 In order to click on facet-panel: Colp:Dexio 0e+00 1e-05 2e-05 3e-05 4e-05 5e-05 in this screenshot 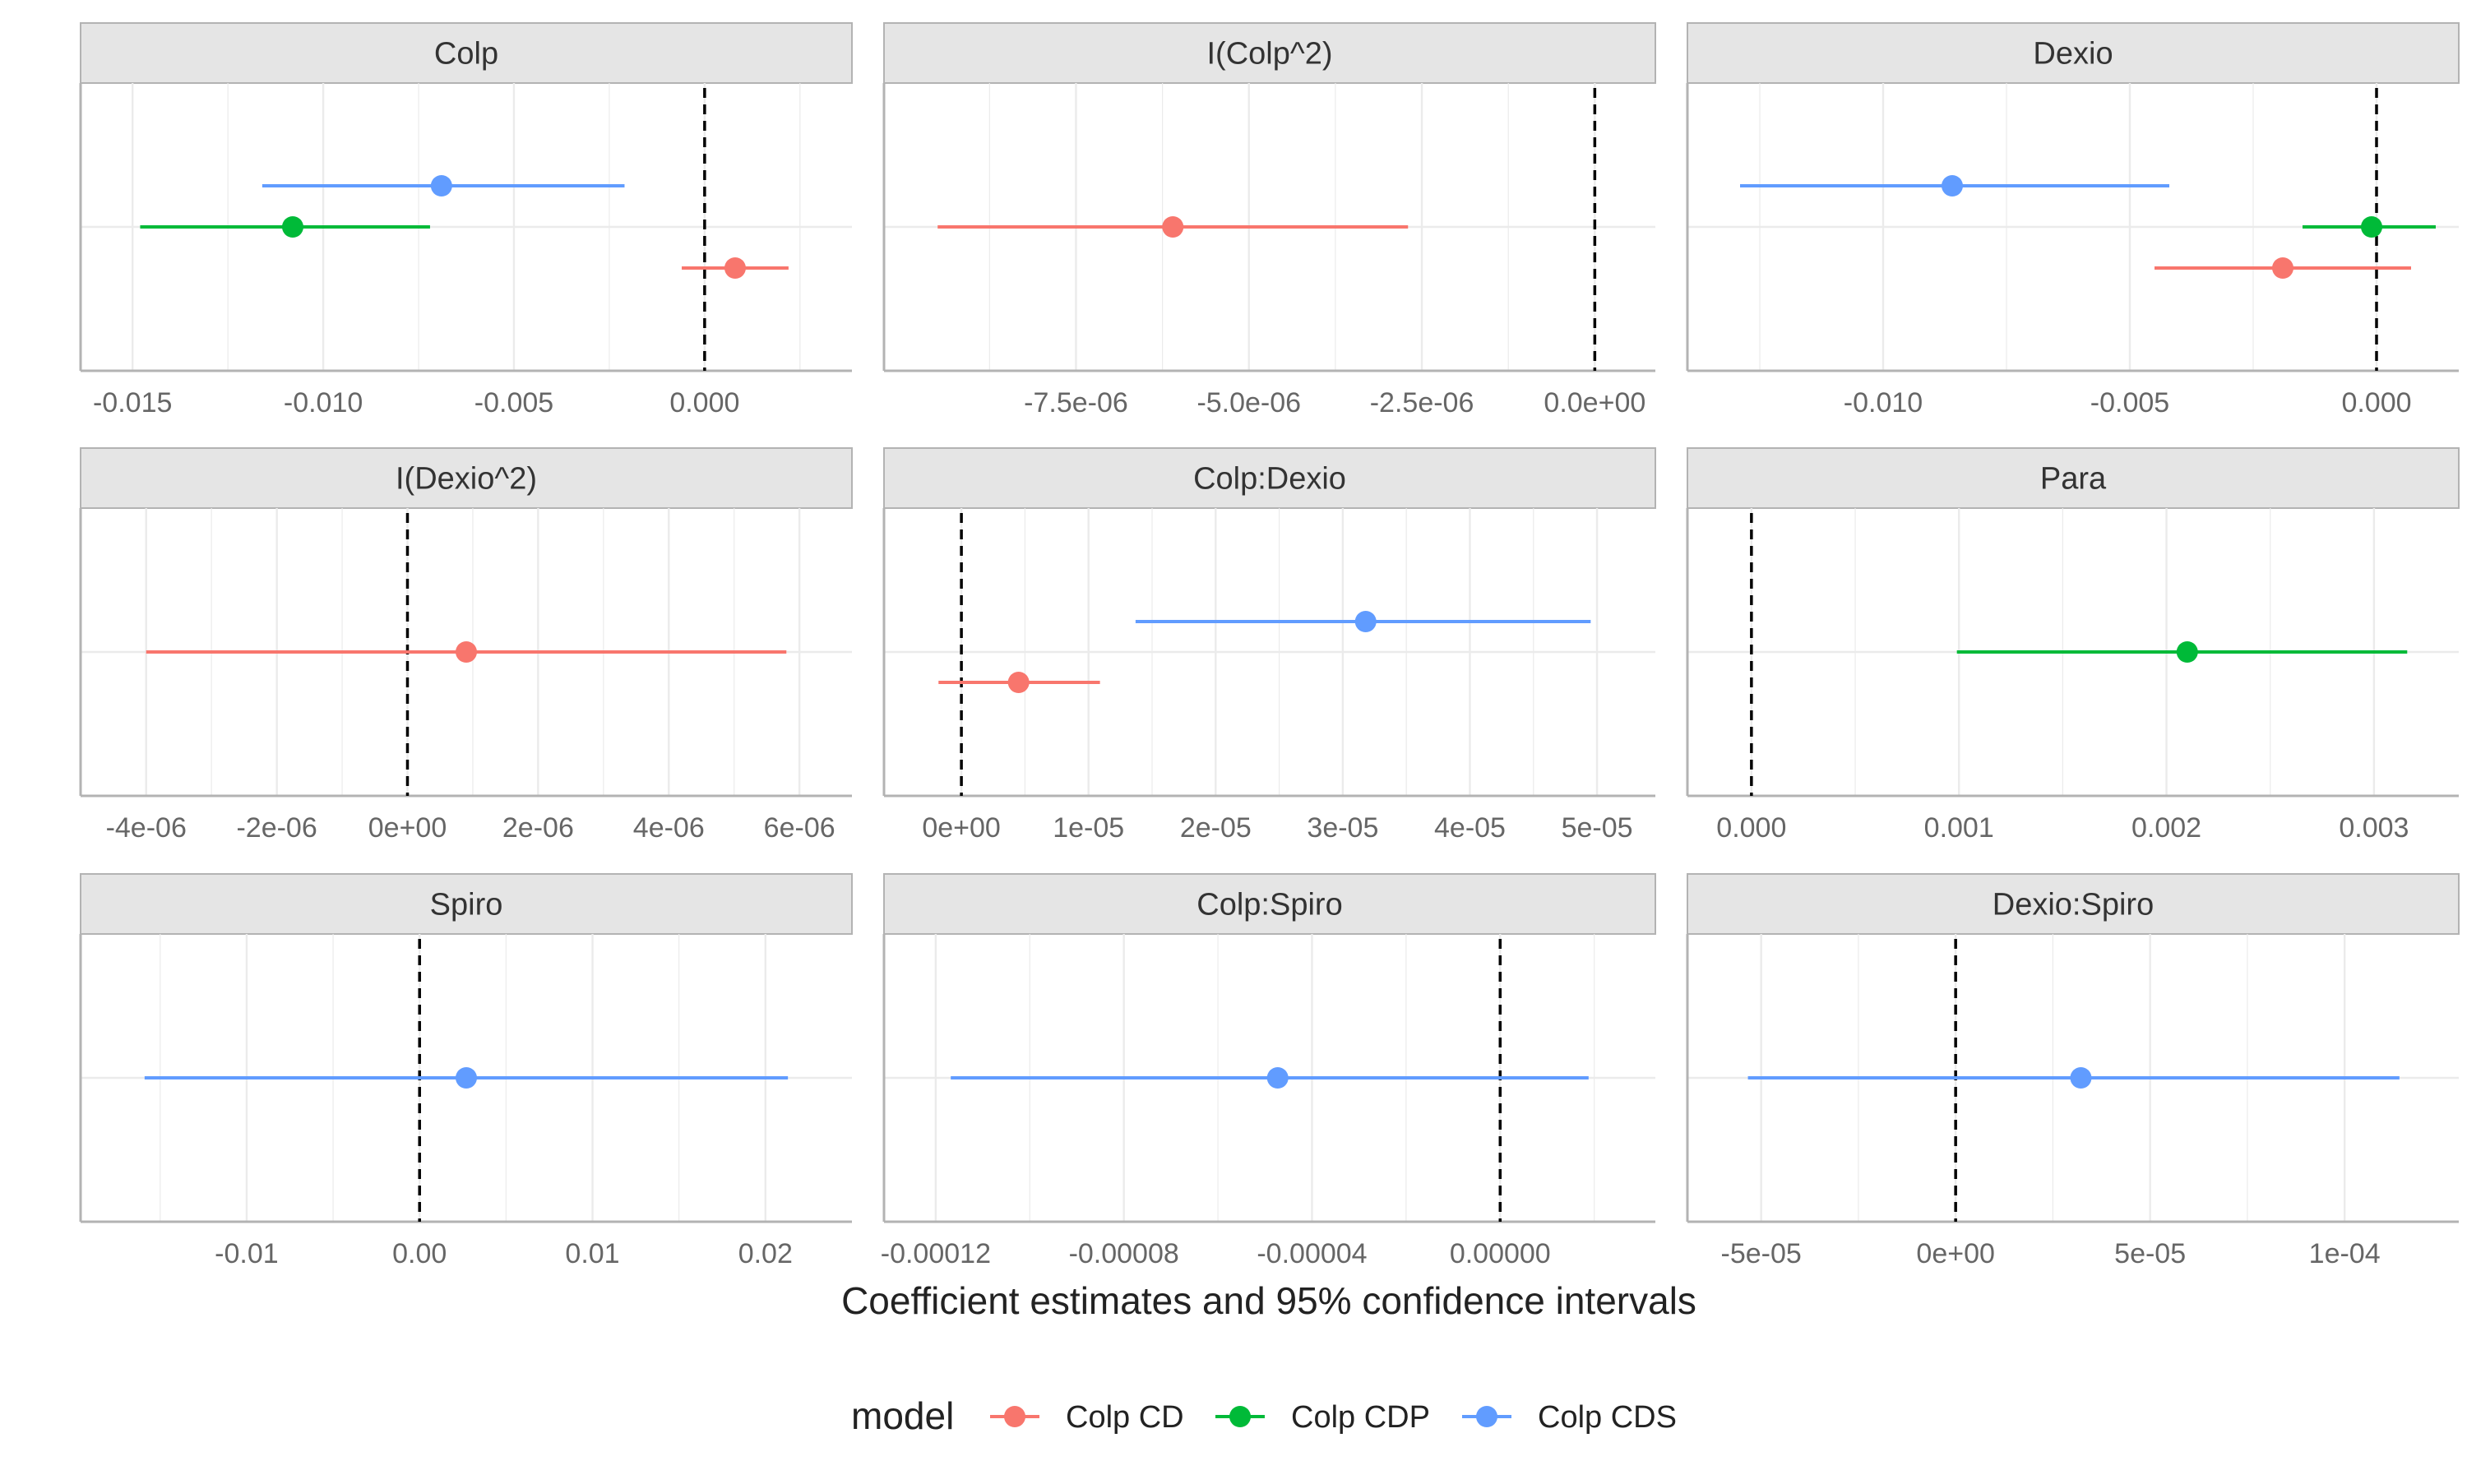, I will do `click(1269, 645)`.